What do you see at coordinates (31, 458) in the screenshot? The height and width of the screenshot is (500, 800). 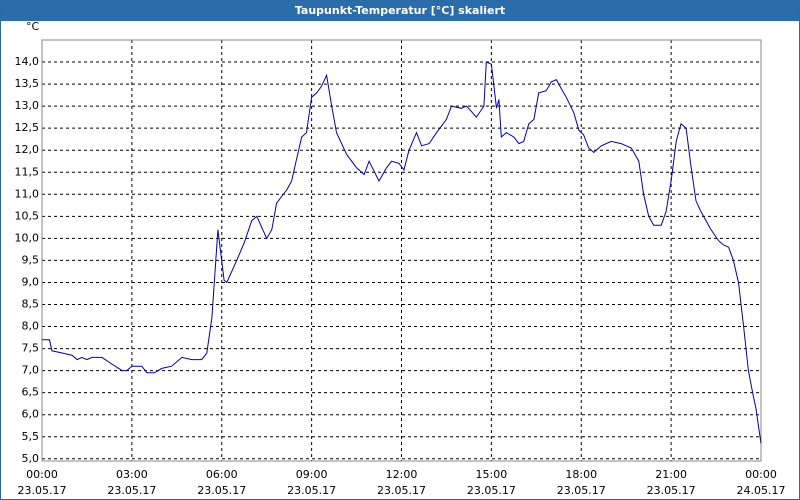 I see `y-tick-label: 5,0` at bounding box center [31, 458].